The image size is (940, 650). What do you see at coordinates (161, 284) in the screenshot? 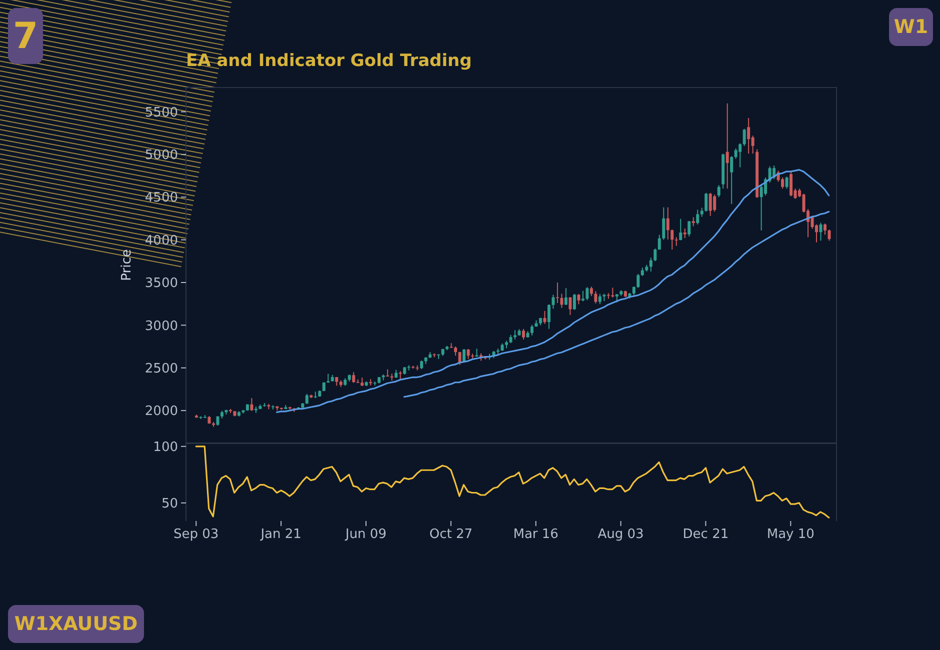
I see `y-tick-label: 3500` at bounding box center [161, 284].